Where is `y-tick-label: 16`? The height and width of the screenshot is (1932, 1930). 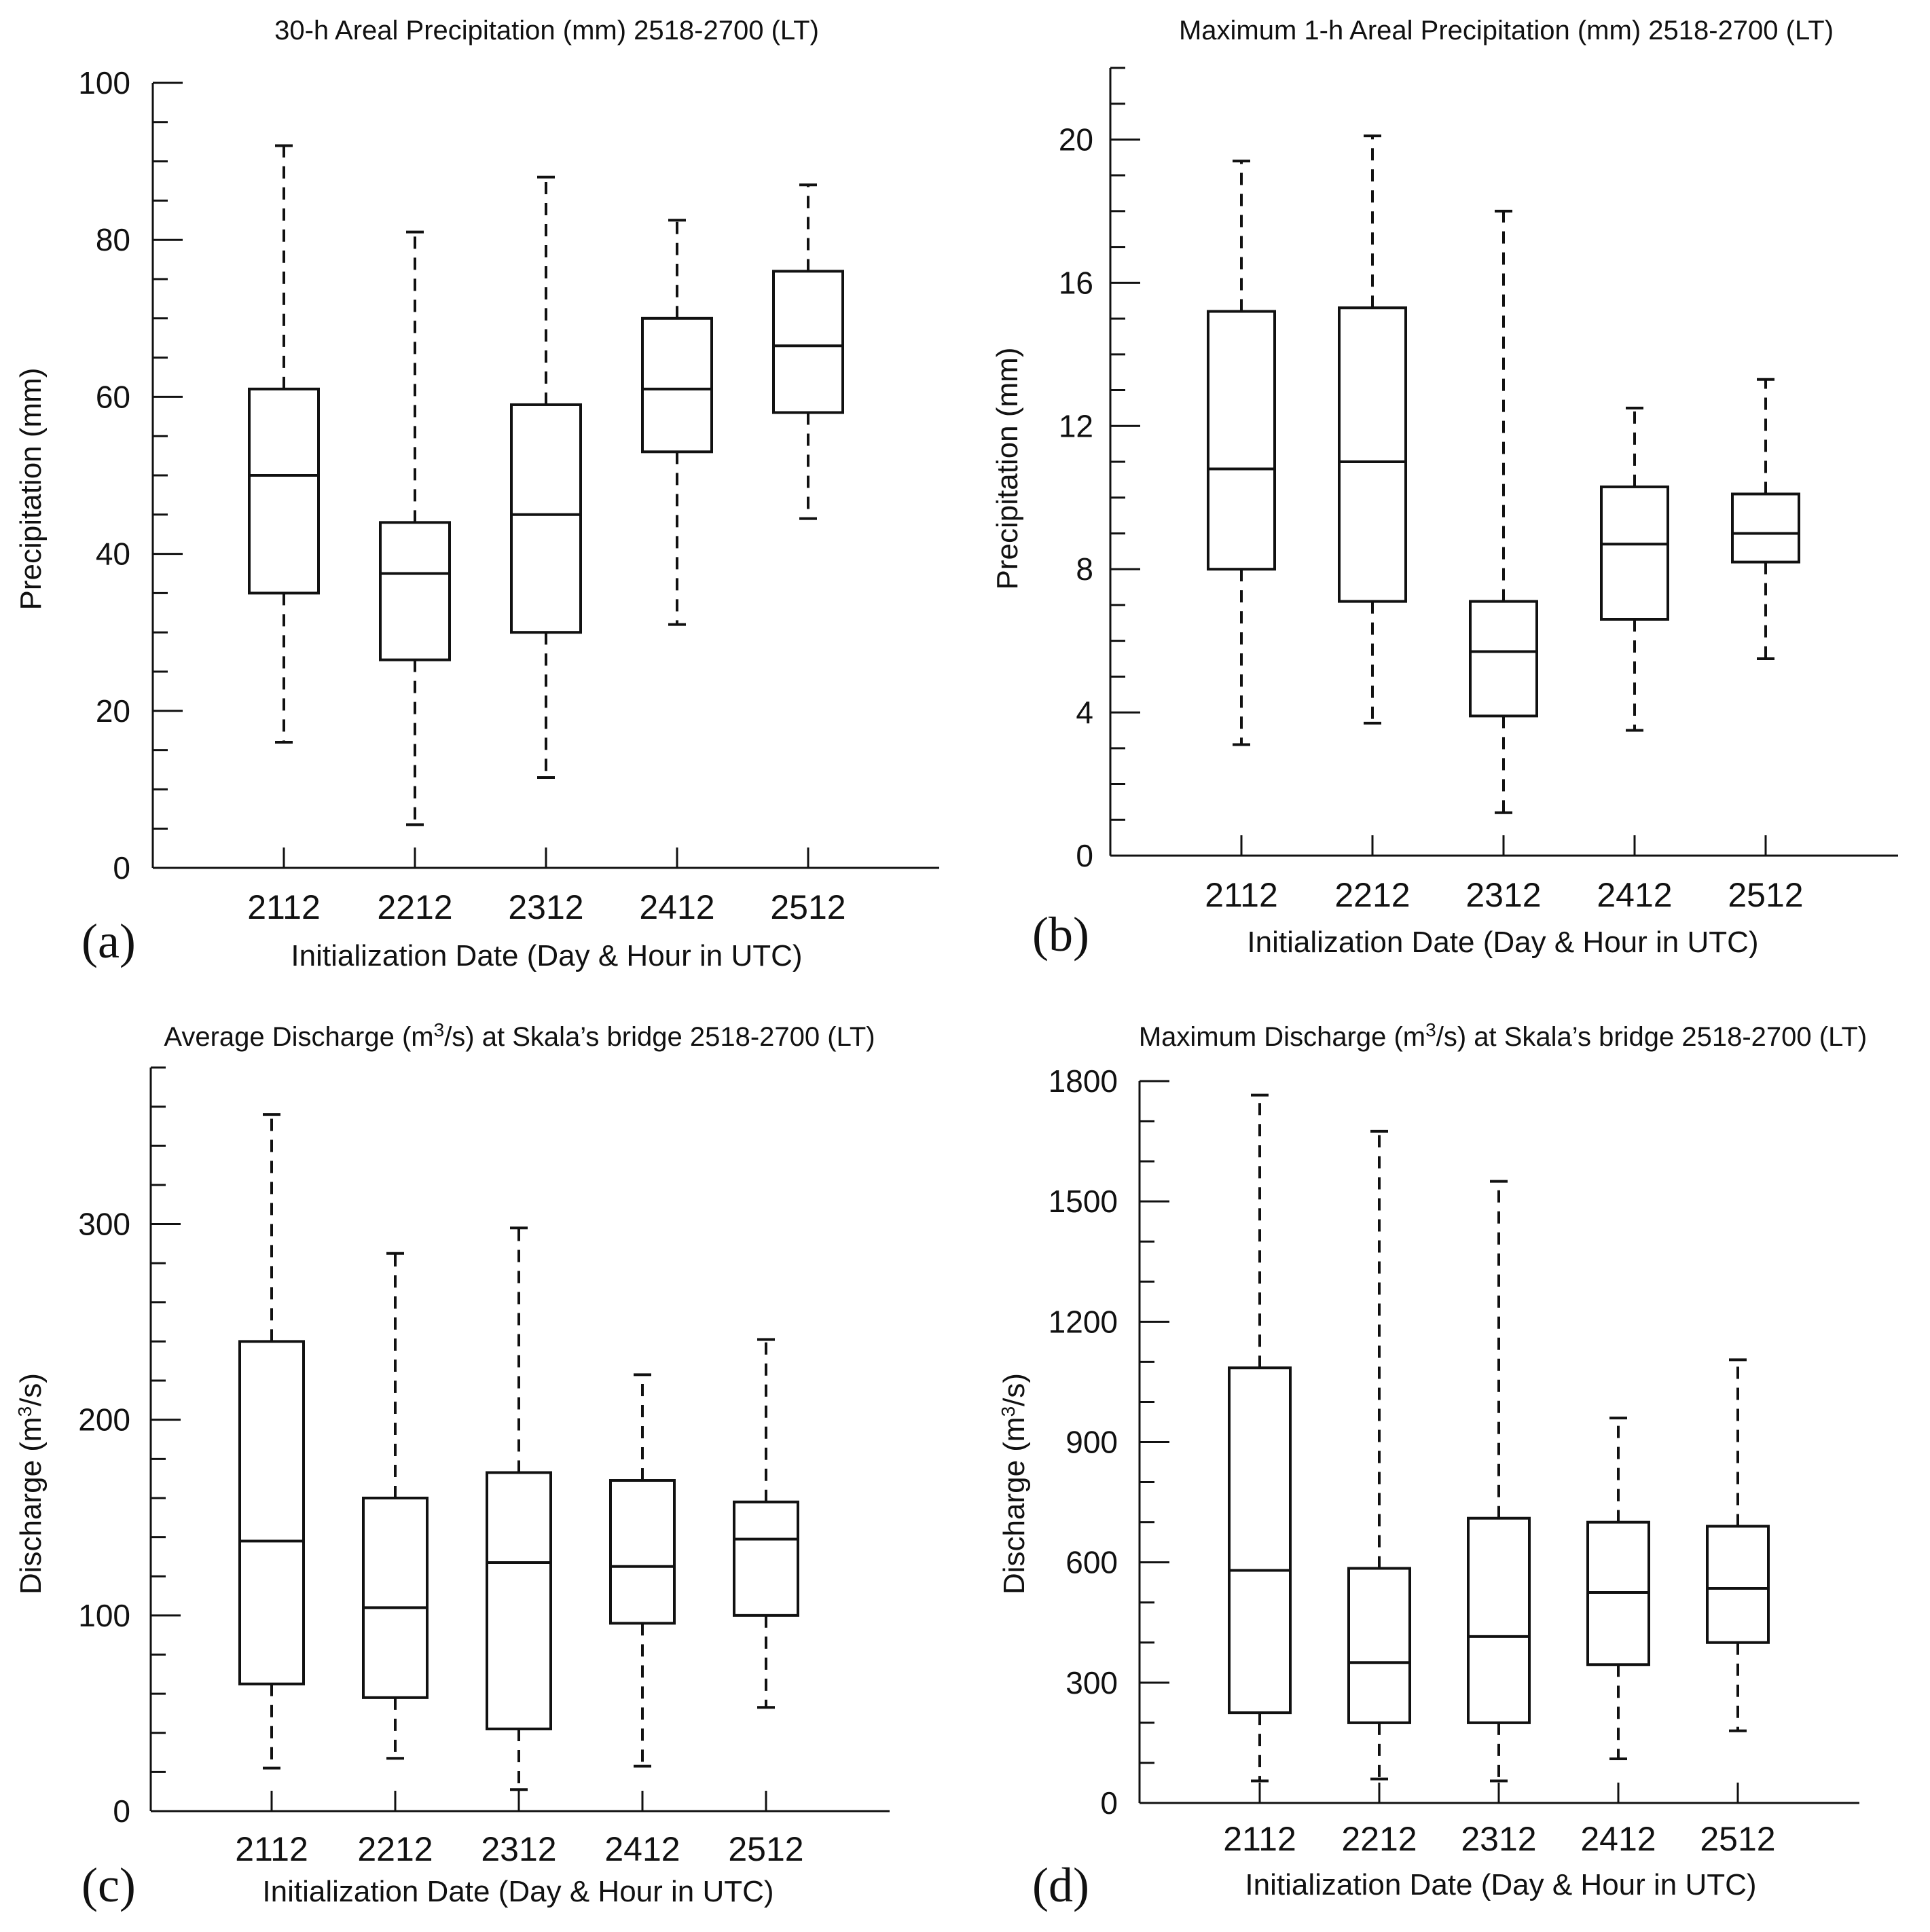
y-tick-label: 16 is located at coordinates (1076, 282).